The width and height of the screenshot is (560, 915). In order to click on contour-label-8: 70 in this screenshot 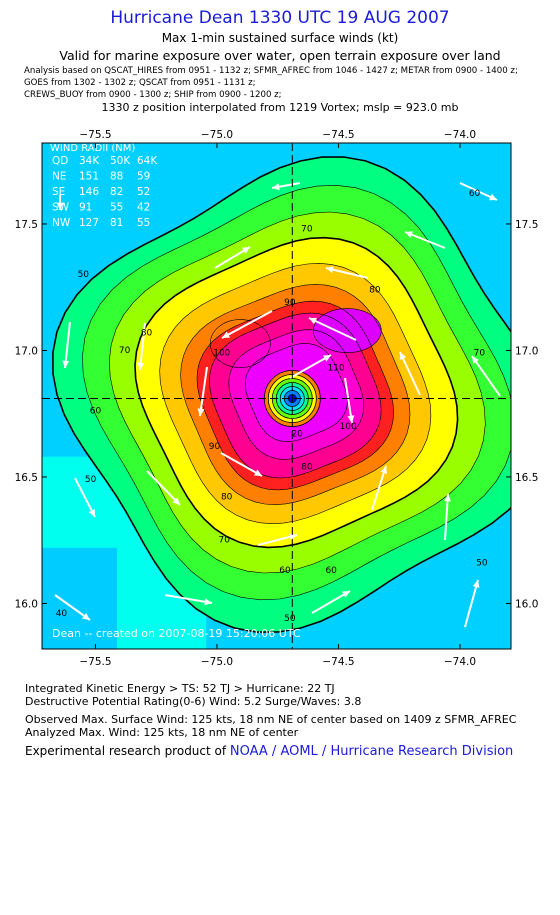, I will do `click(480, 354)`.